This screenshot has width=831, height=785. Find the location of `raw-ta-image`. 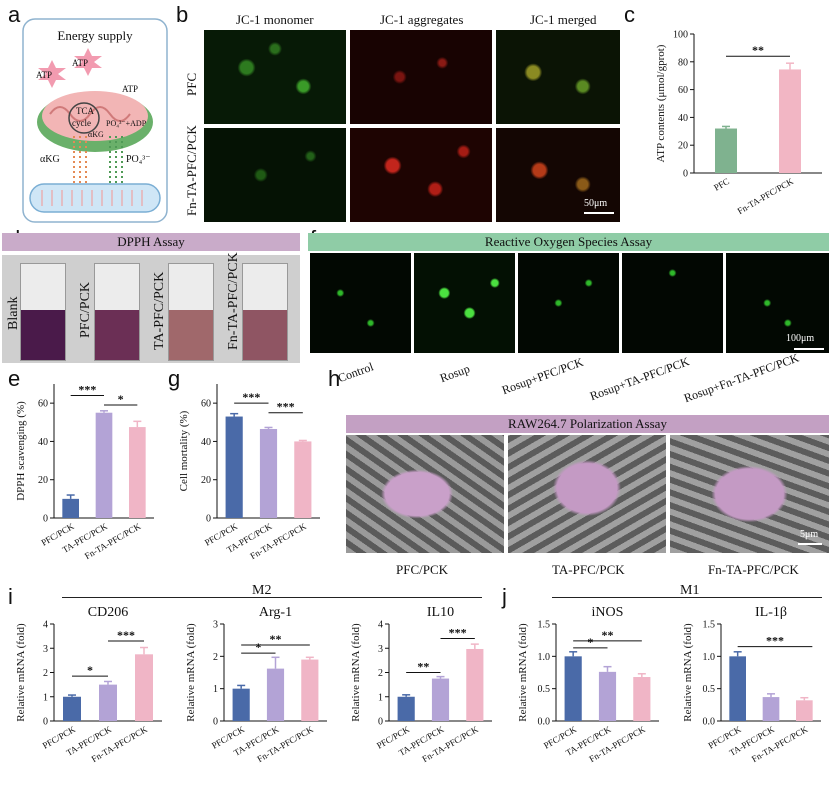

raw-ta-image is located at coordinates (587, 494).